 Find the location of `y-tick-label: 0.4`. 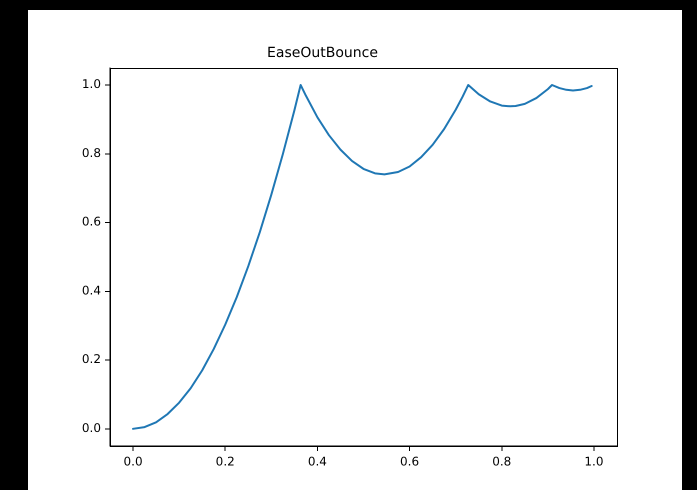

y-tick-label: 0.4 is located at coordinates (91, 290).